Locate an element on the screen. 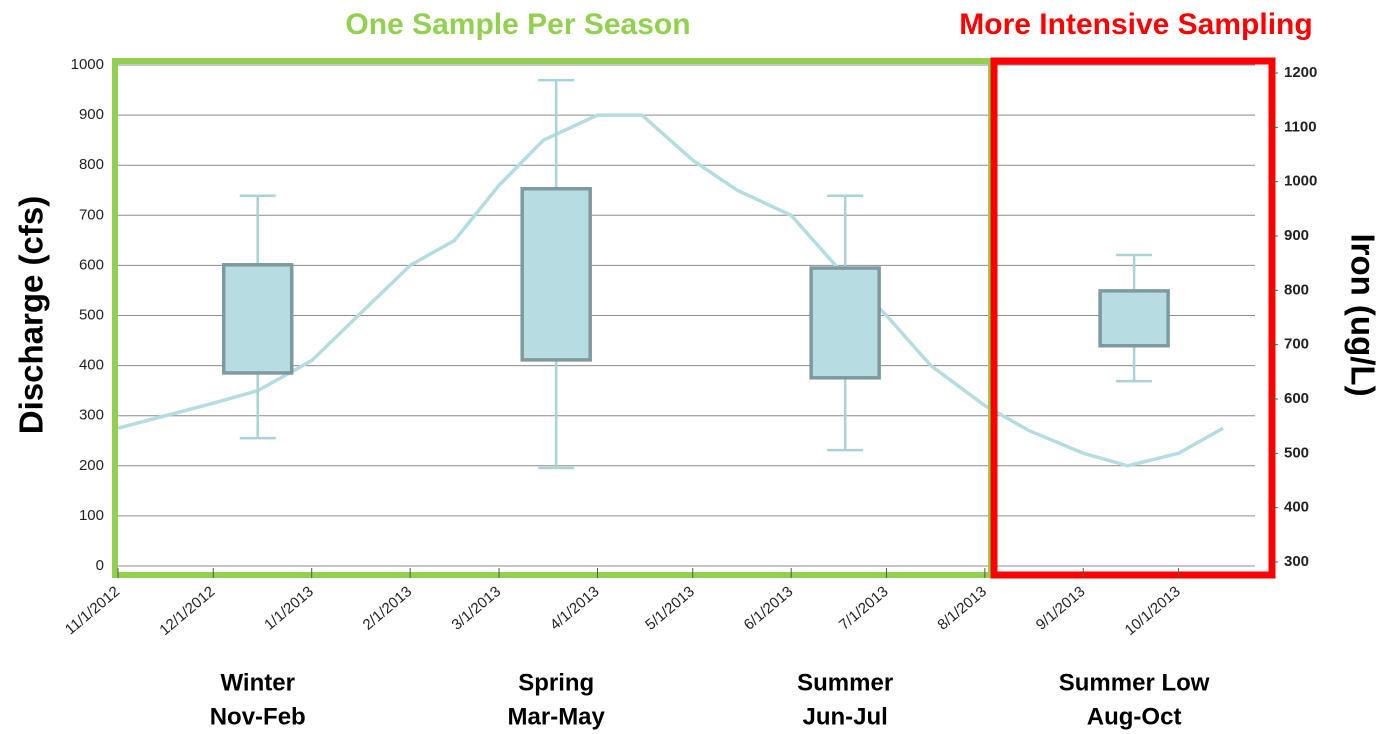 The width and height of the screenshot is (1387, 734). season-name: Summer Low is located at coordinates (1134, 682).